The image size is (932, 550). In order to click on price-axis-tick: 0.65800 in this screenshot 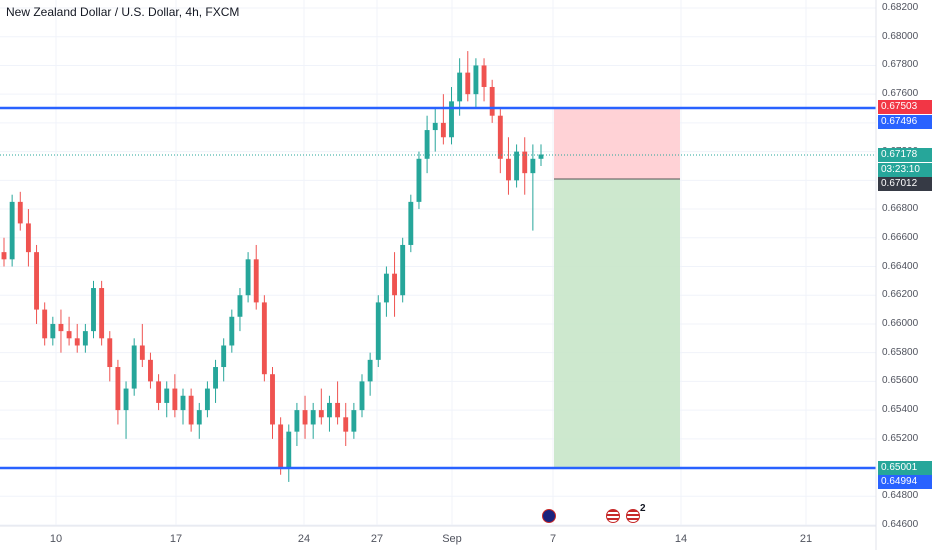, I will do `click(900, 352)`.